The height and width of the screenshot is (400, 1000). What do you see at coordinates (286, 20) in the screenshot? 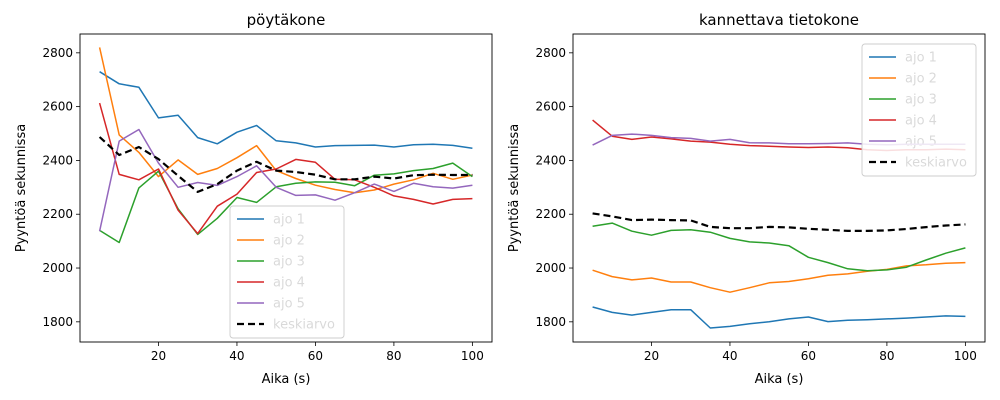
I see `chart-title: pöytäkone` at bounding box center [286, 20].